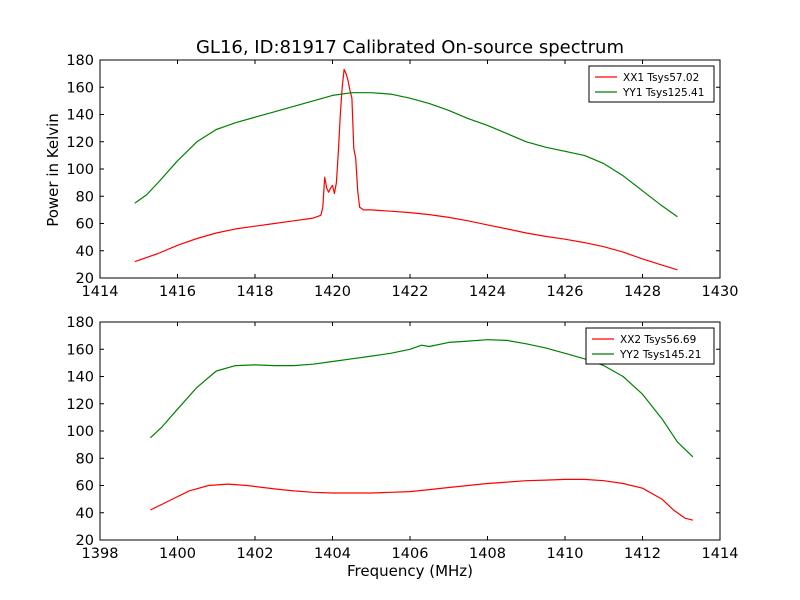 The width and height of the screenshot is (800, 600). I want to click on x-tick-label: 1400, so click(177, 554).